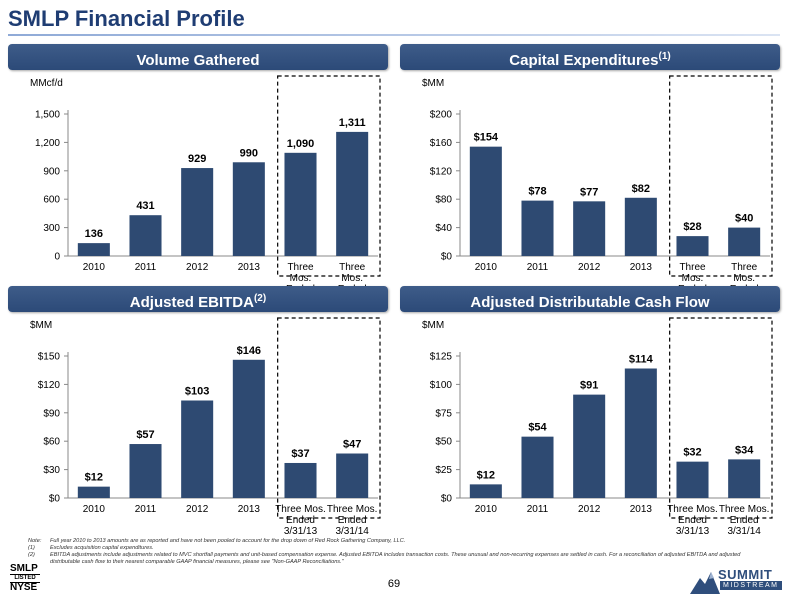  What do you see at coordinates (443, 200) in the screenshot?
I see `y-tick-label: $80` at bounding box center [443, 200].